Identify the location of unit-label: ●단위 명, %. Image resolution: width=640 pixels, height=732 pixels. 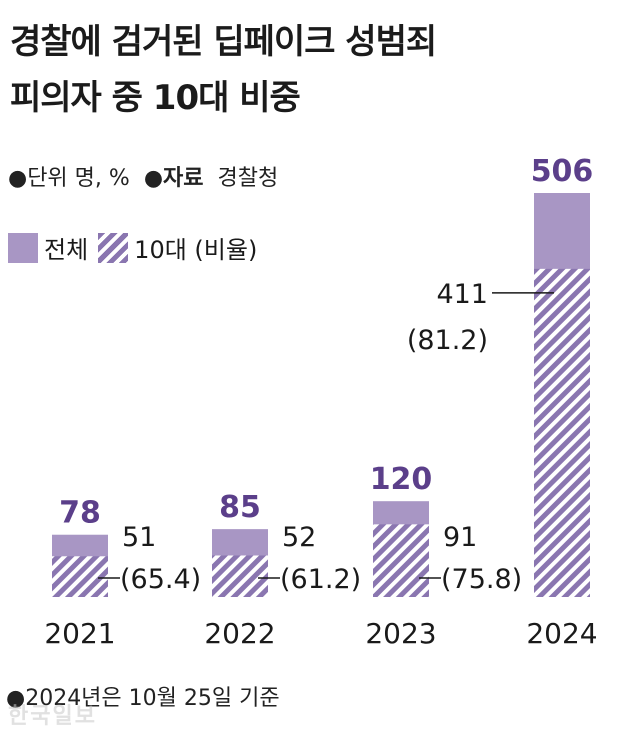
(69, 178).